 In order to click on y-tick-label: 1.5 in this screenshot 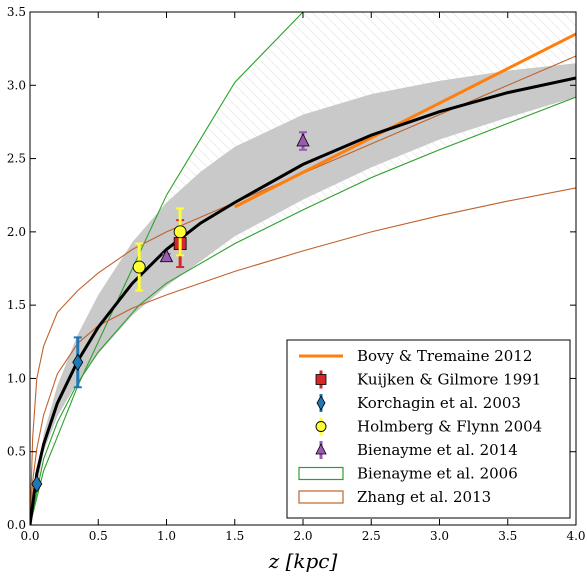, I will do `click(16, 305)`.